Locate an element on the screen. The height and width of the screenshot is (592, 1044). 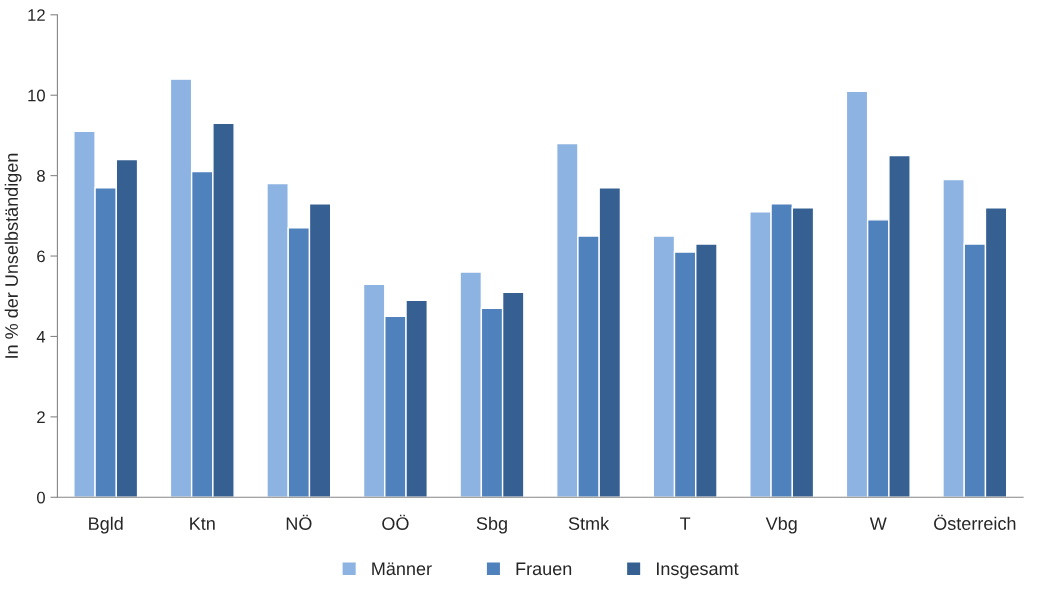
x-tick-label: Österreich is located at coordinates (975, 522).